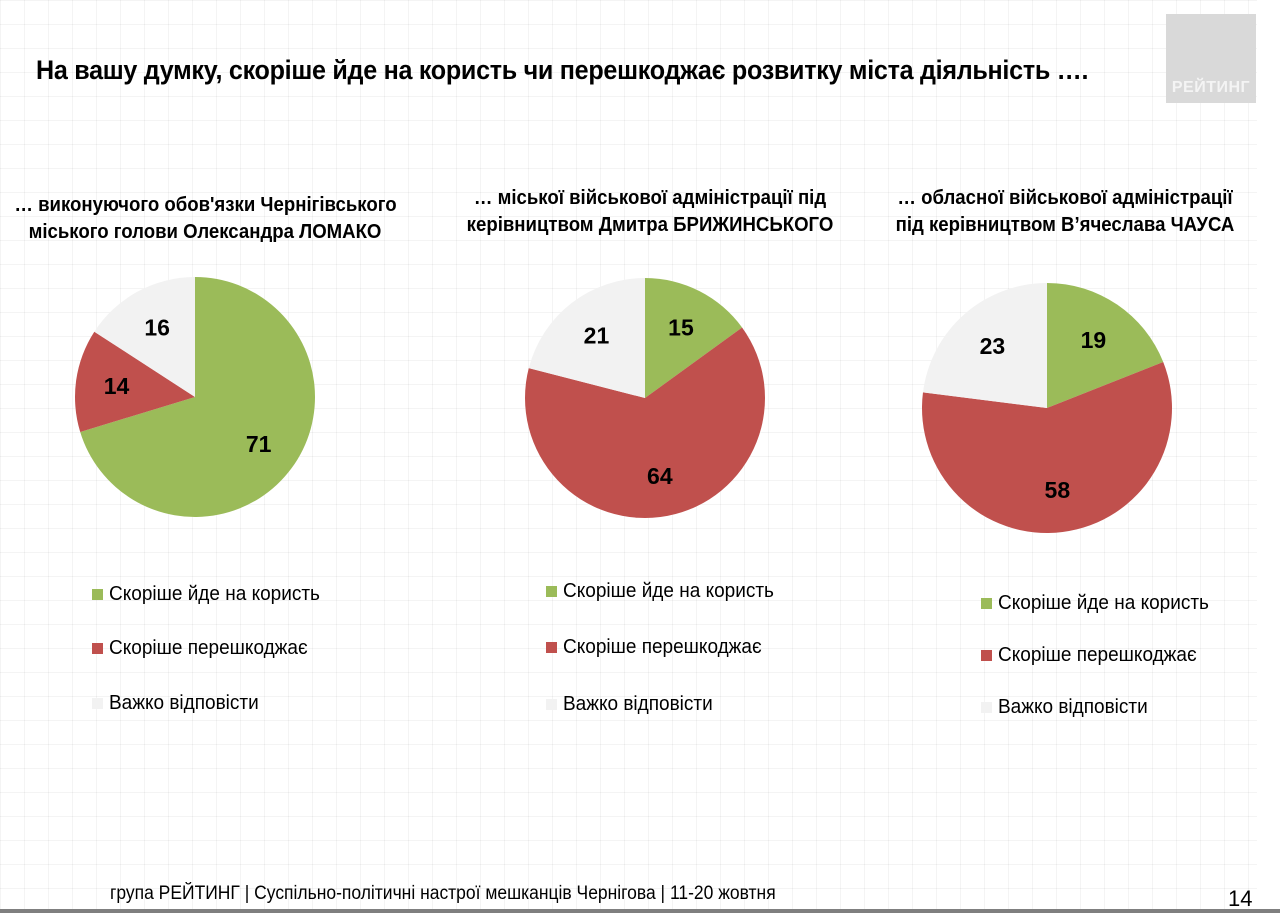 Image resolution: width=1280 pixels, height=913 pixels. What do you see at coordinates (1211, 87) in the screenshot?
I see `logo-text: РЕЙТИНГ` at bounding box center [1211, 87].